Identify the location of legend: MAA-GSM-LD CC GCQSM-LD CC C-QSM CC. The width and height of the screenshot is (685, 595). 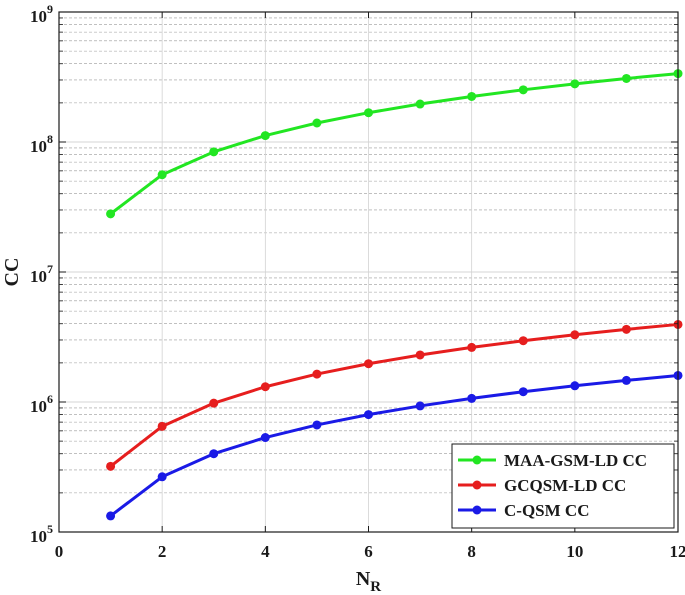
(563, 486).